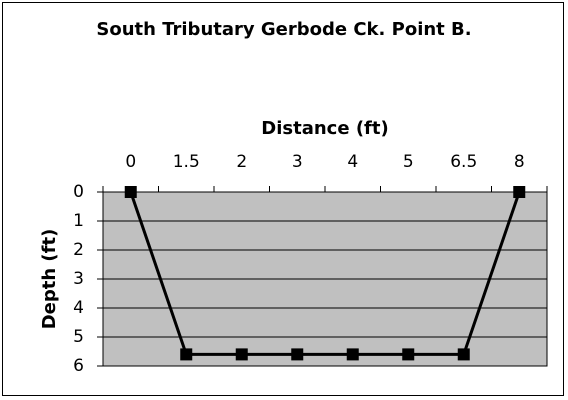  I want to click on y-tick-label: 3, so click(78, 279).